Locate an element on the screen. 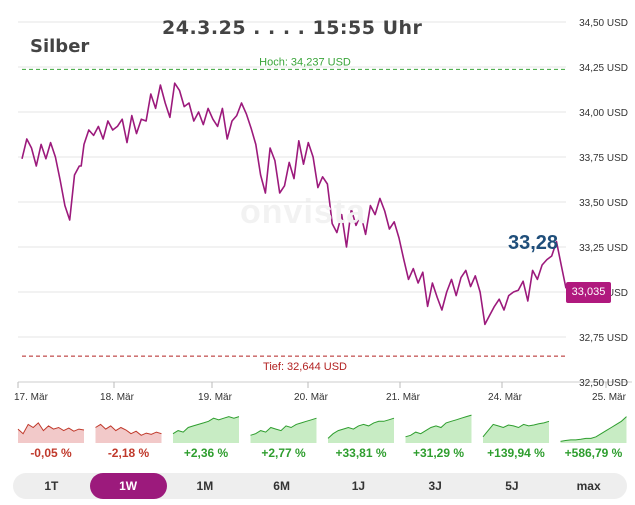 The height and width of the screenshot is (505, 635). x-tick-label: 18. Mär is located at coordinates (117, 397).